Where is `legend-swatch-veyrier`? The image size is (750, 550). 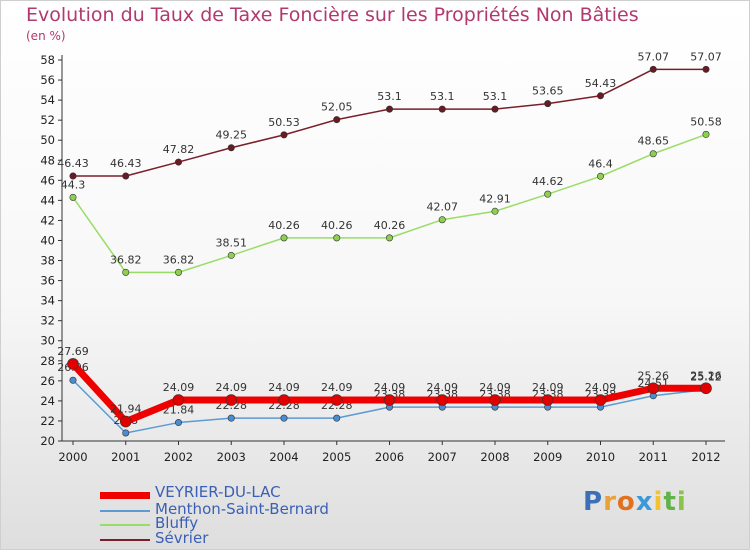
legend-swatch-veyrier is located at coordinates (125, 495).